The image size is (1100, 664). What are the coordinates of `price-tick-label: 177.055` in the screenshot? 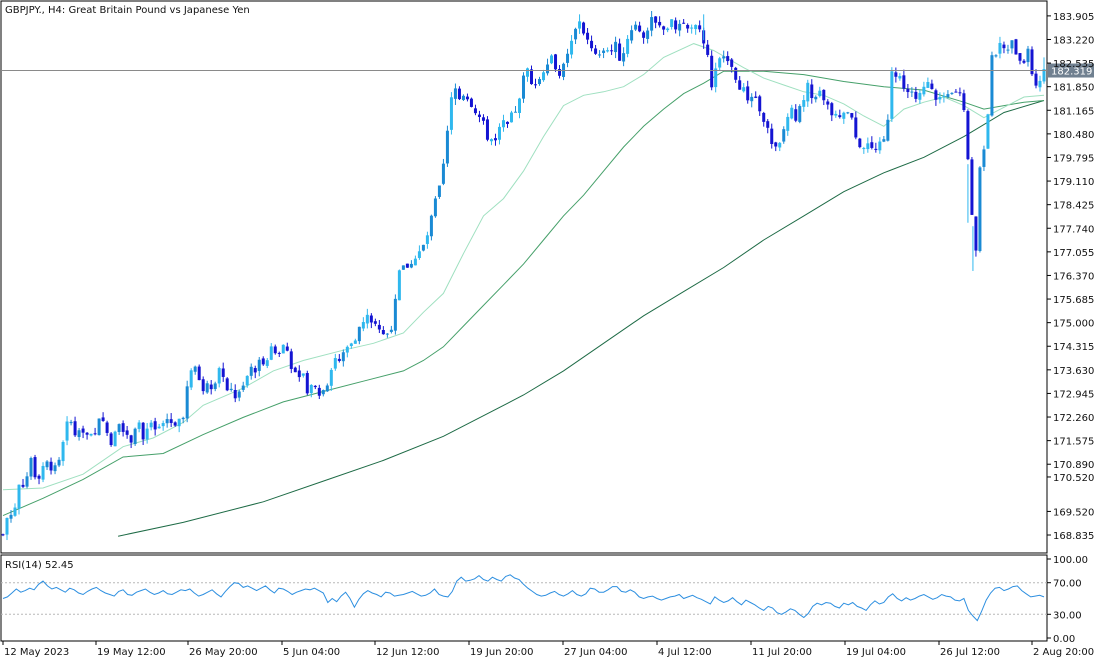 It's located at (1073, 253).